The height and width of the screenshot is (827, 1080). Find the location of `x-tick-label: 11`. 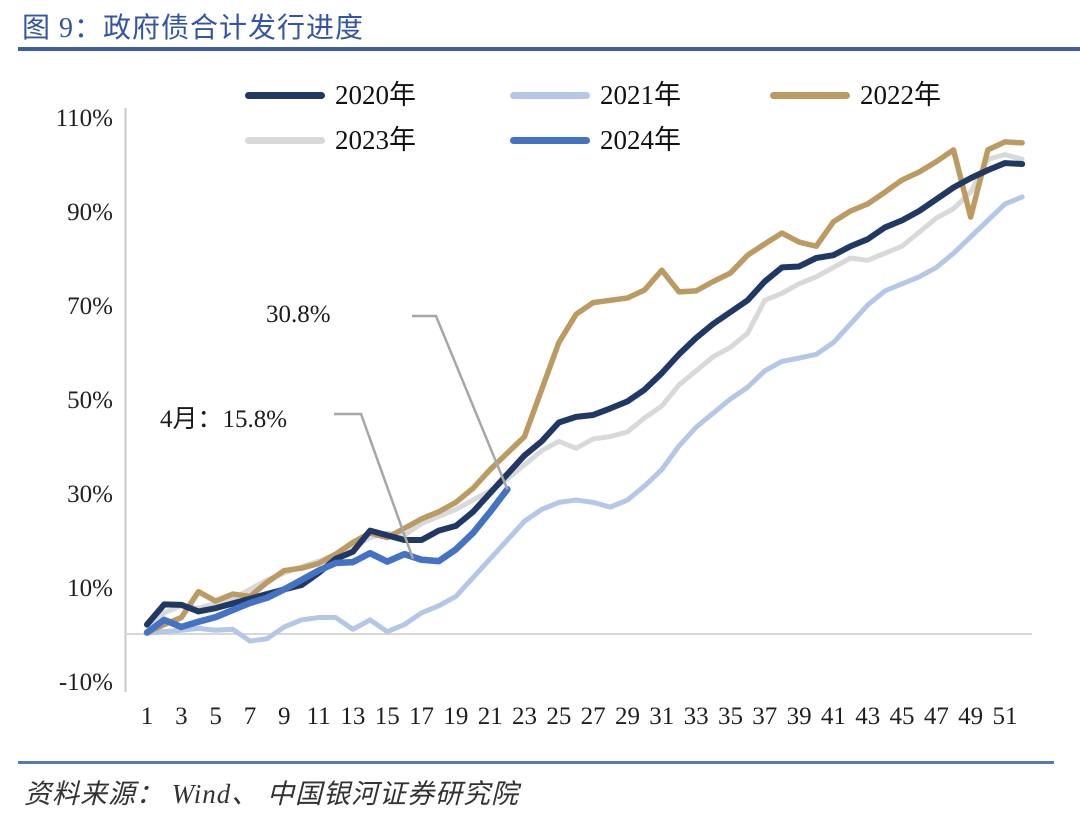

x-tick-label: 11 is located at coordinates (319, 716).